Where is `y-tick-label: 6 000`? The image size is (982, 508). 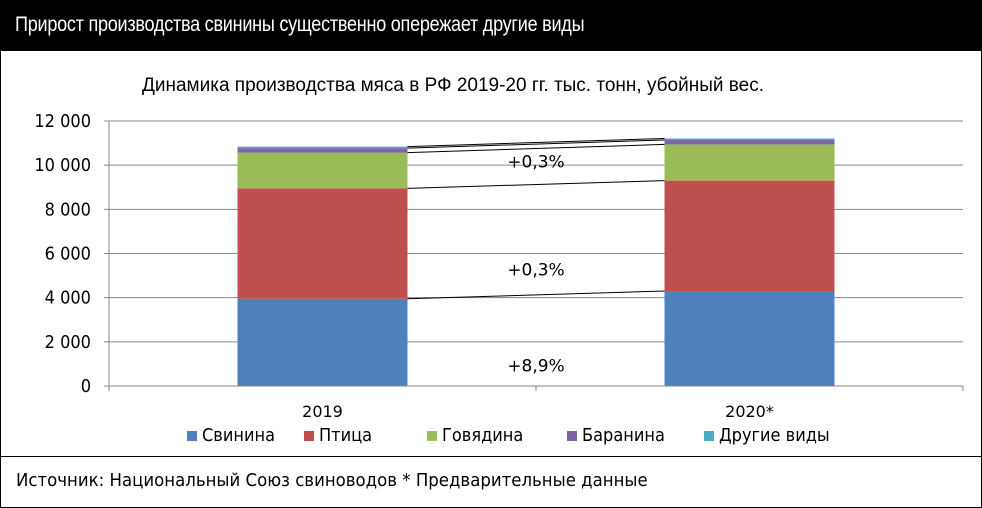 y-tick-label: 6 000 is located at coordinates (68, 254).